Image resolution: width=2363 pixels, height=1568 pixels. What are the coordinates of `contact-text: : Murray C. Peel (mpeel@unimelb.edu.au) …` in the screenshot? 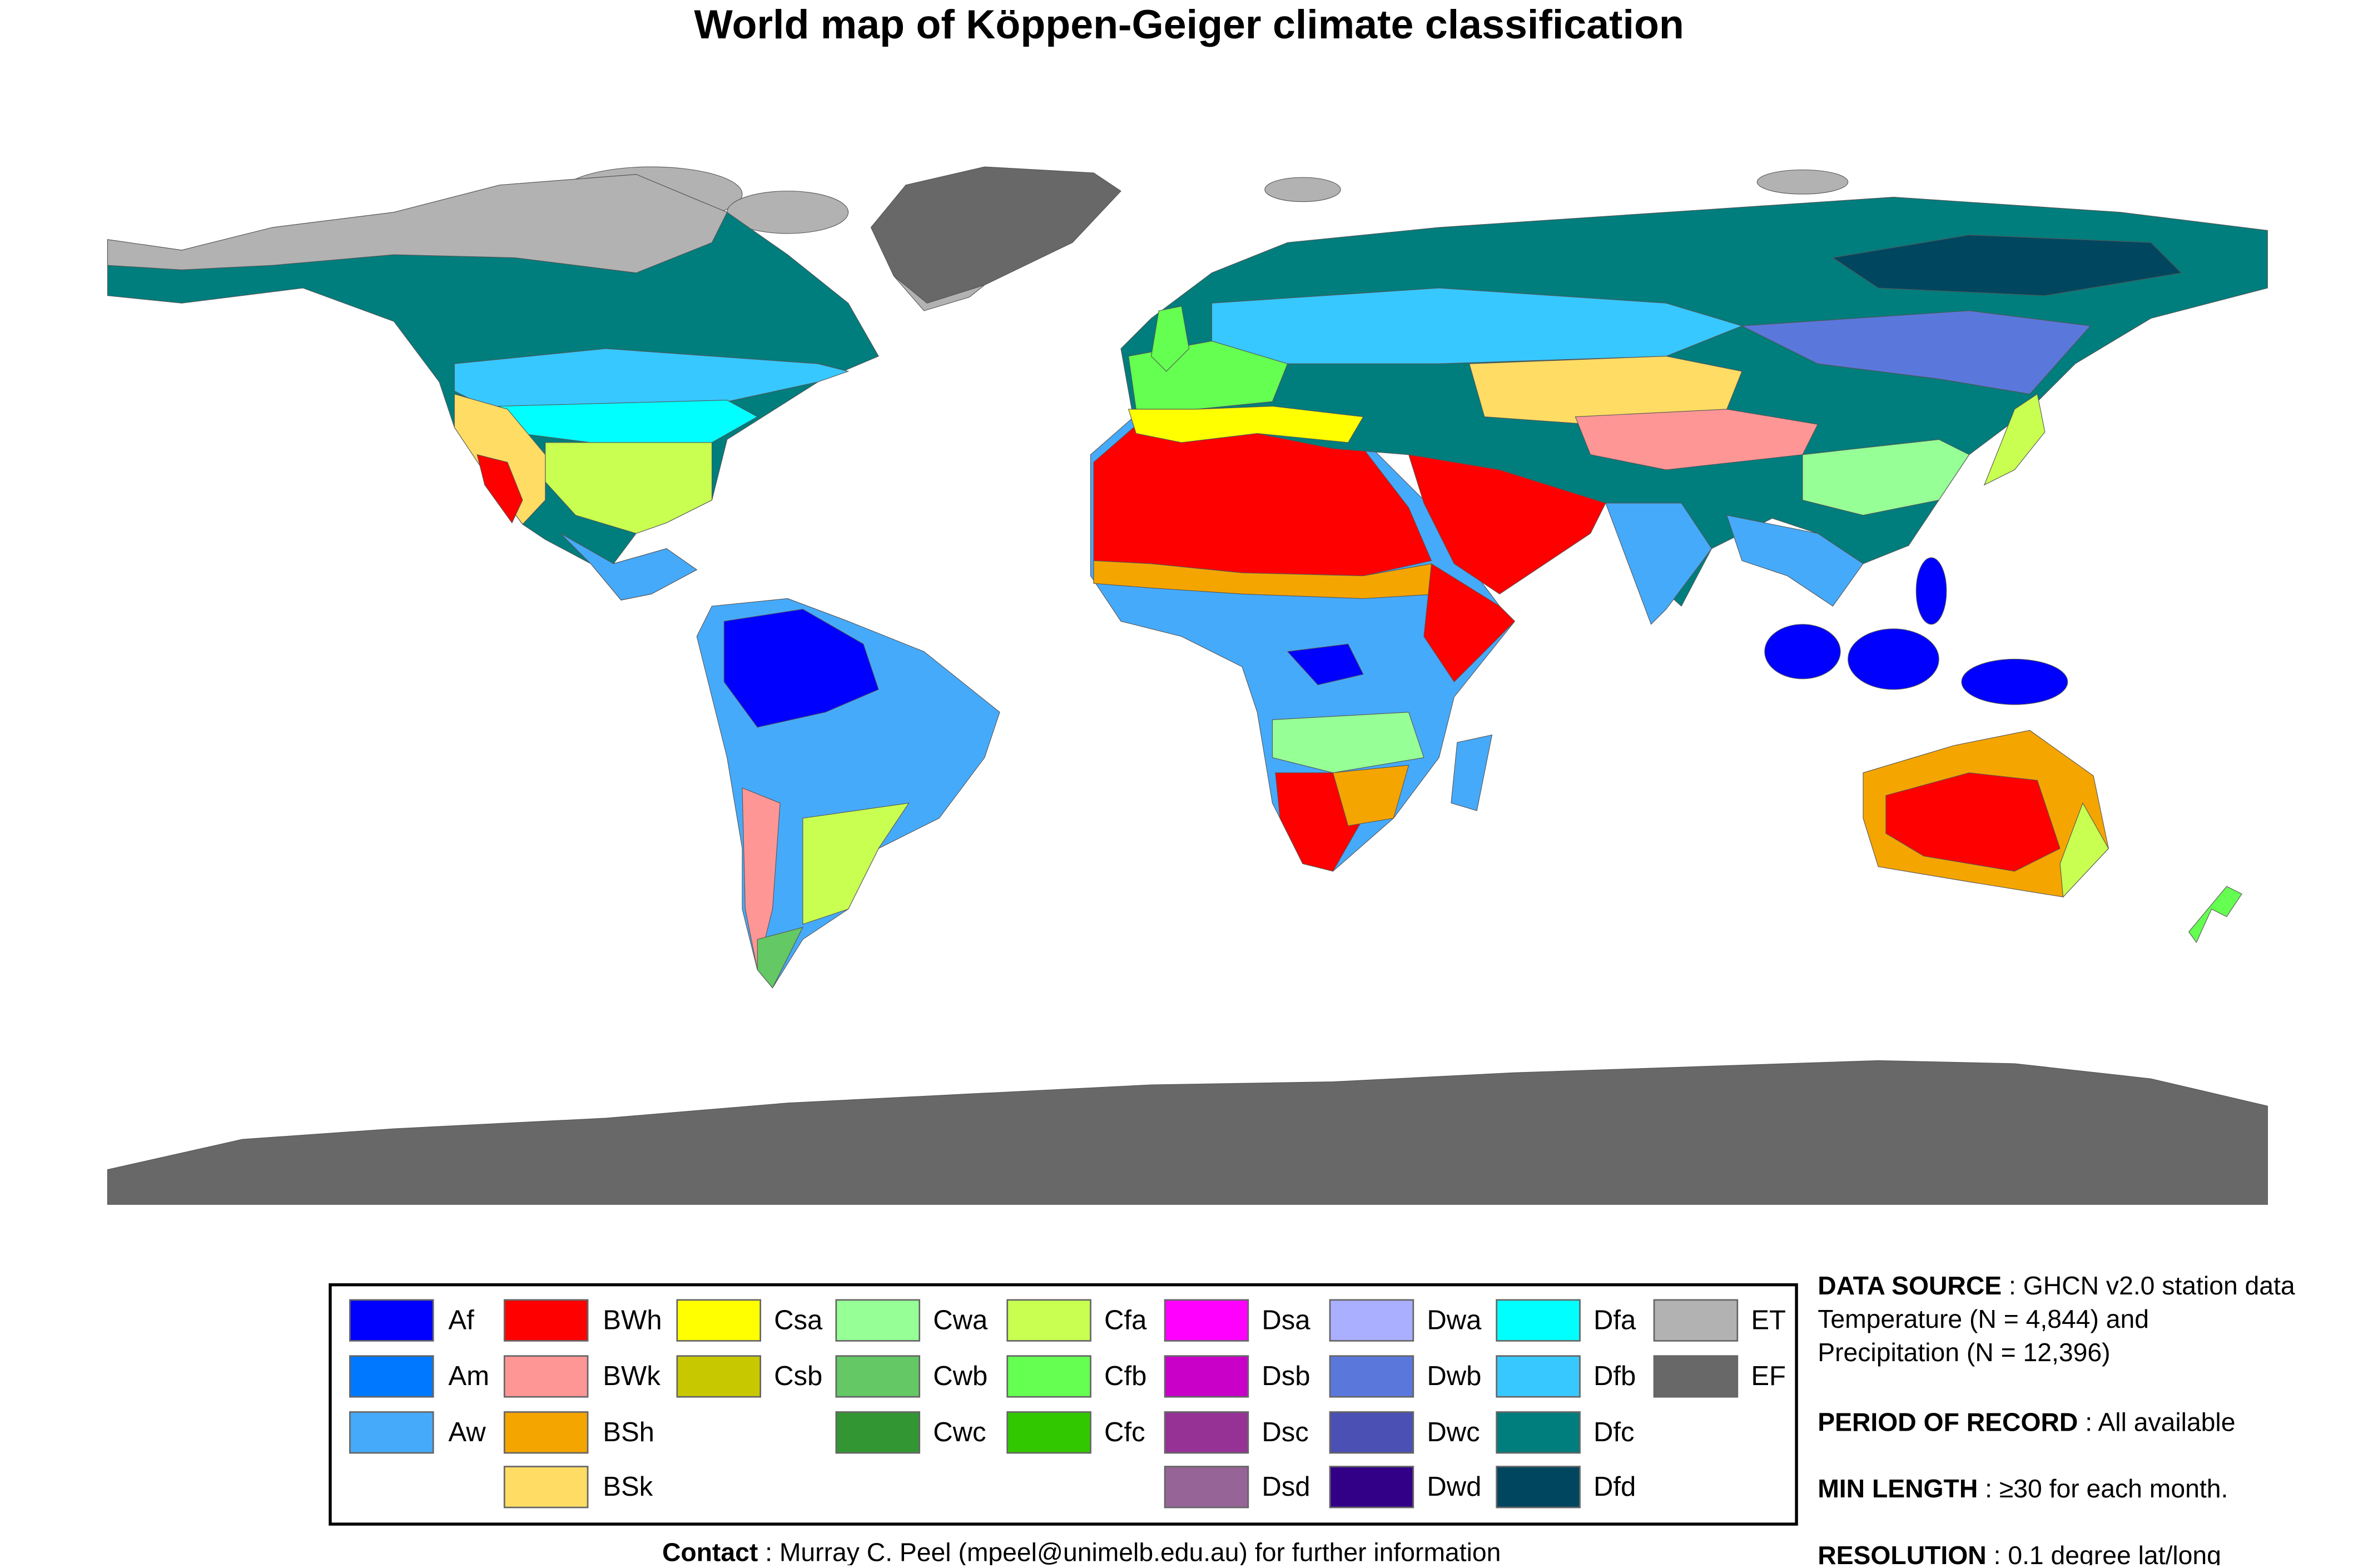 It's located at (1129, 1552).